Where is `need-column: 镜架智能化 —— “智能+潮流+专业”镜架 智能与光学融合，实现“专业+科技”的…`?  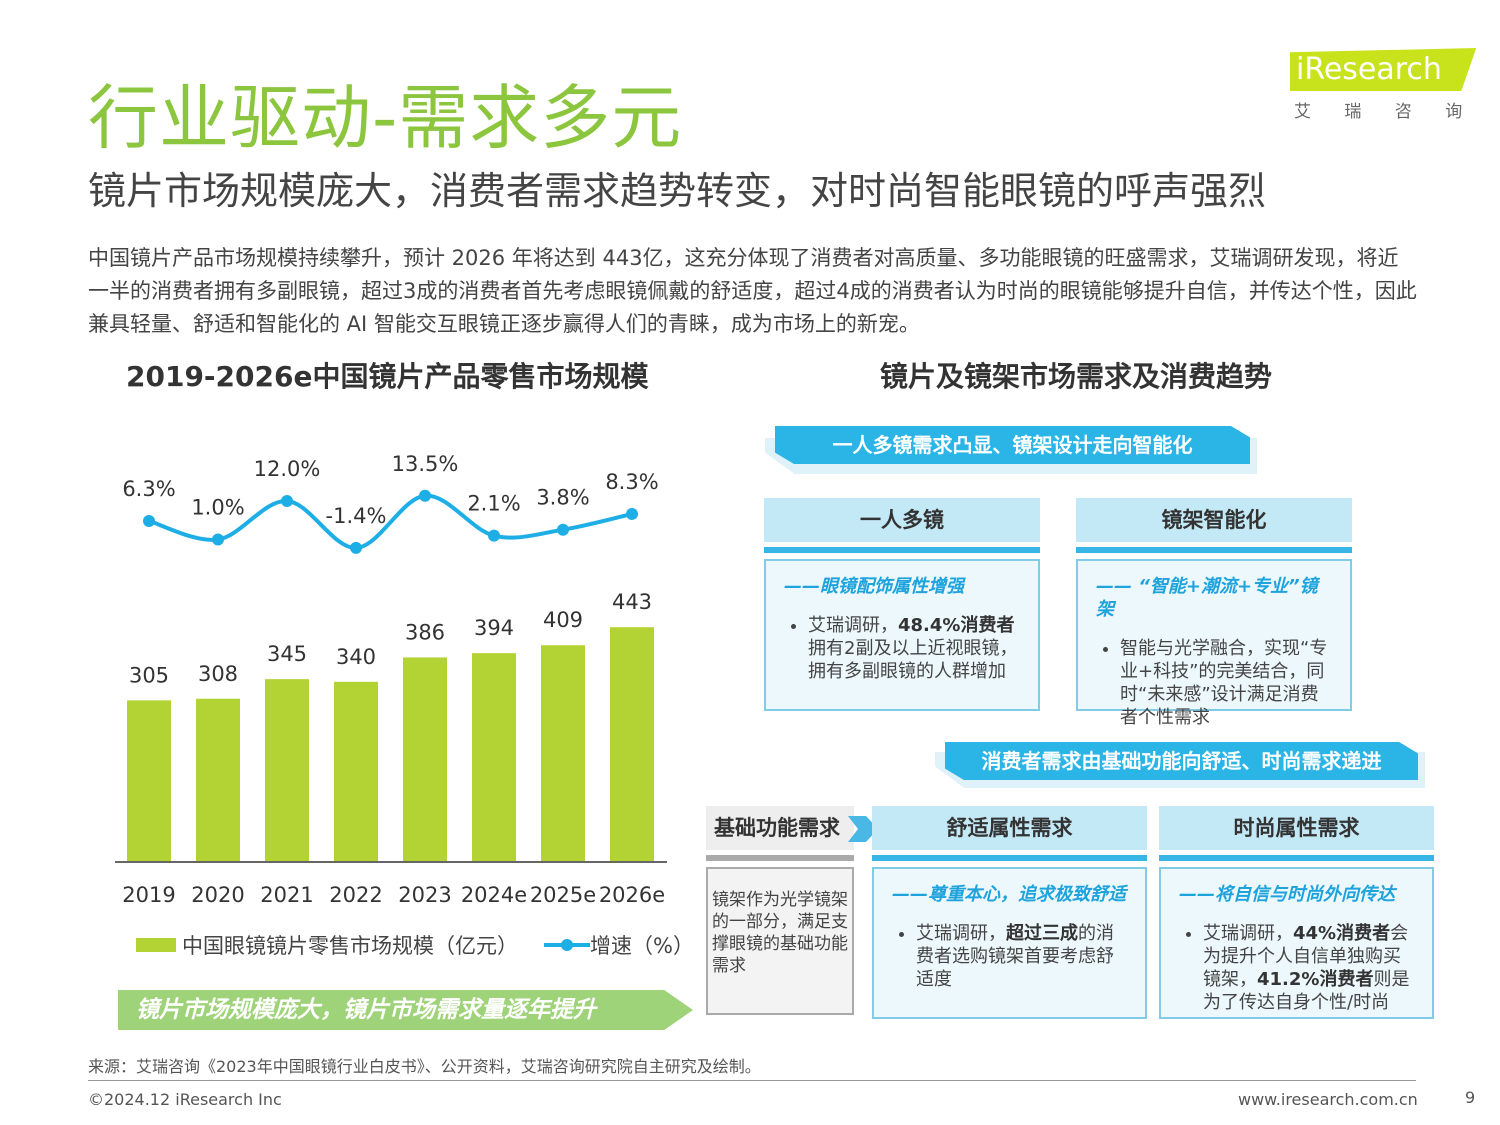 need-column: 镜架智能化 —— “智能+潮流+专业”镜架 智能与光学融合，实现“专业+科技”的… is located at coordinates (1214, 613).